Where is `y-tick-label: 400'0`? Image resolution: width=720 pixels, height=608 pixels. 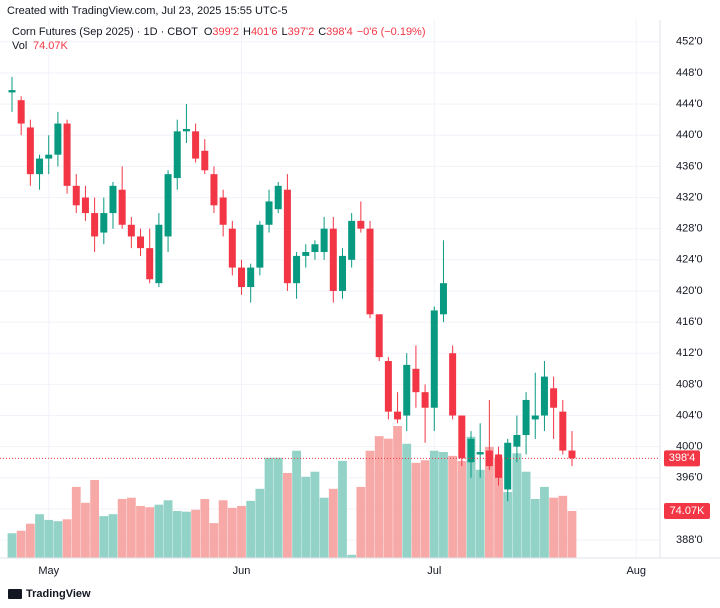
y-tick-label: 400'0 is located at coordinates (689, 447).